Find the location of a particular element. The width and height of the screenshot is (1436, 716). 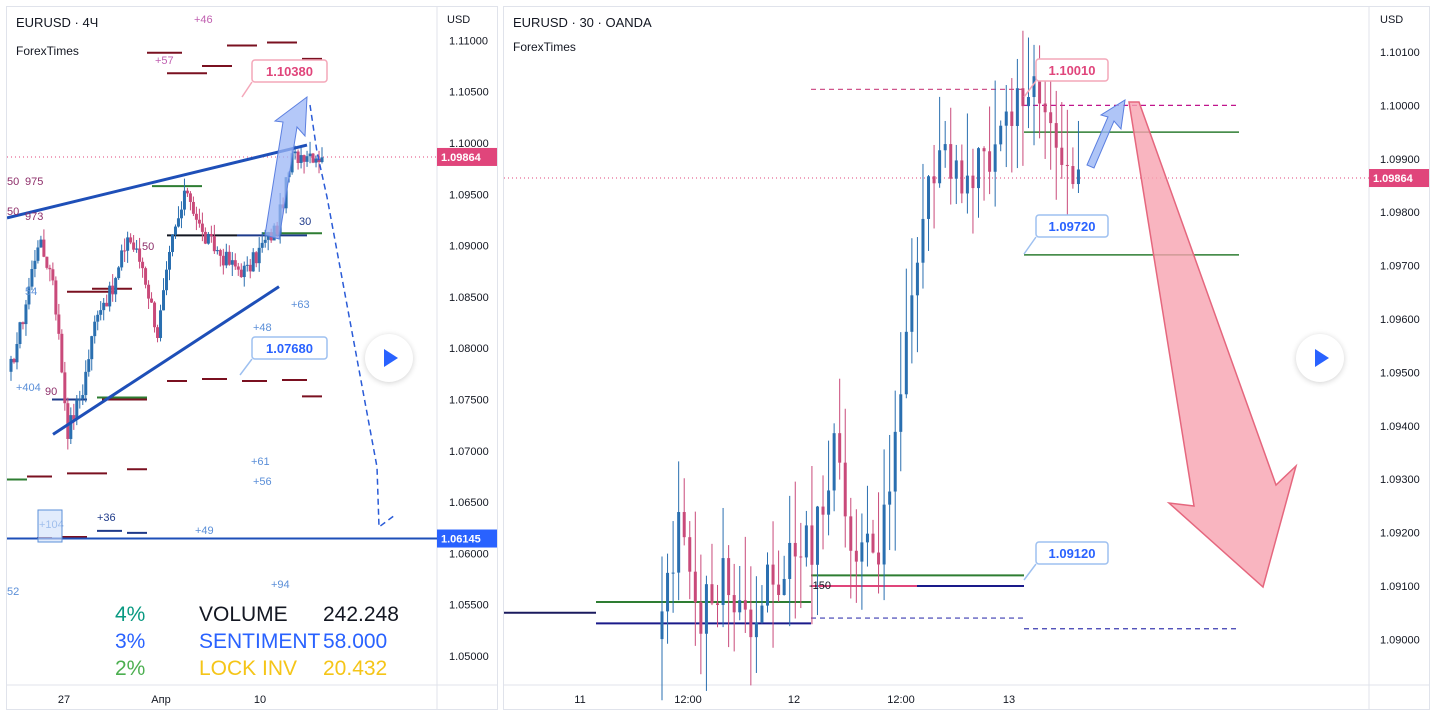

left-y-tick: 1.11000 is located at coordinates (468, 41).